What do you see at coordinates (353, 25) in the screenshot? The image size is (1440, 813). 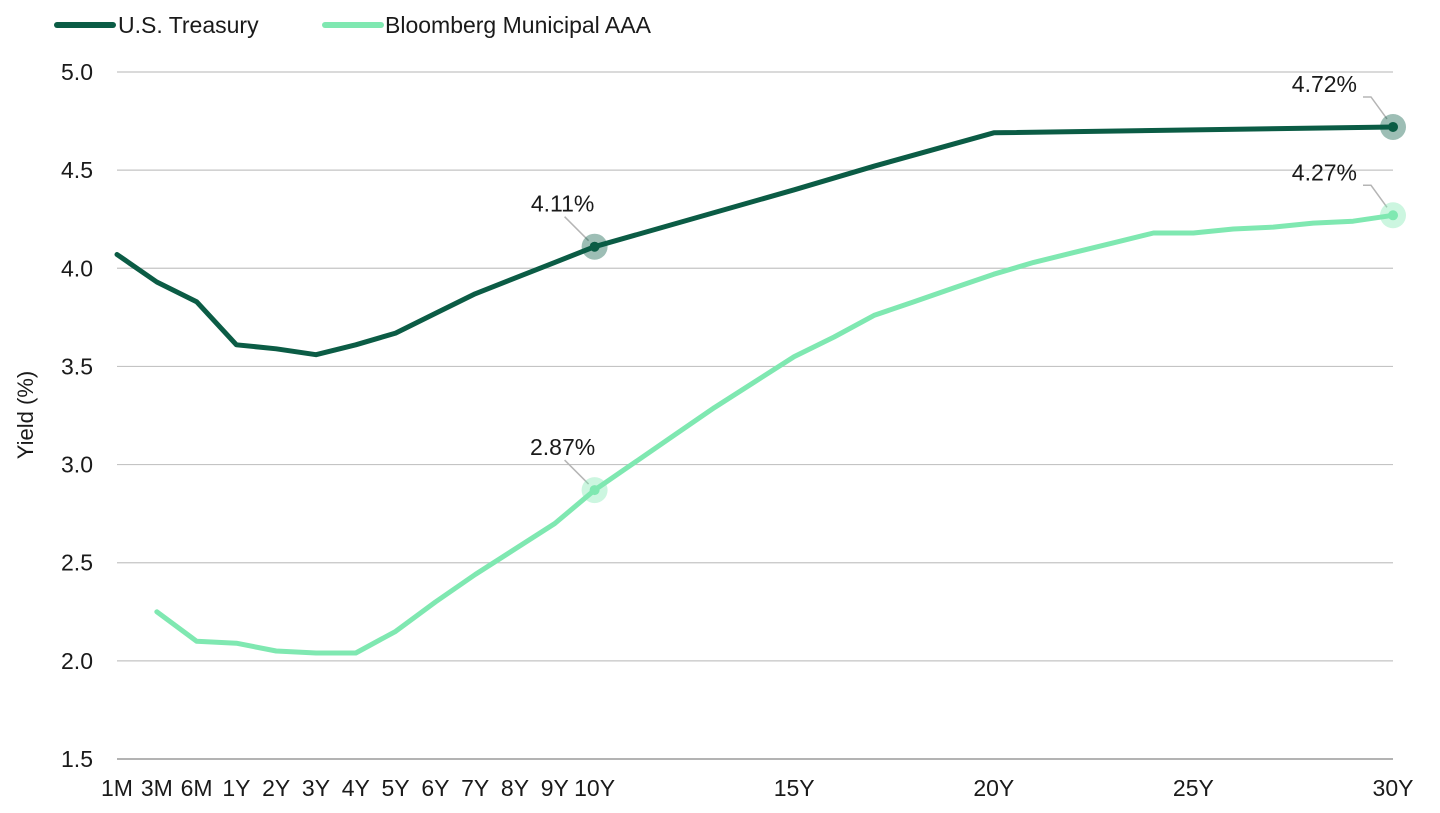 I see `legend: U.S. Treasury Bloomberg Municipal AAA` at bounding box center [353, 25].